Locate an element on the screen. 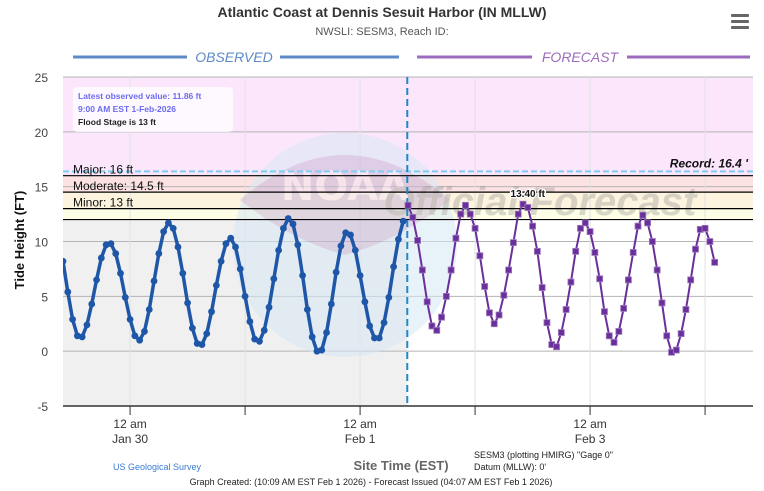 Image resolution: width=764 pixels, height=491 pixels. chart-menu-button is located at coordinates (740, 22).